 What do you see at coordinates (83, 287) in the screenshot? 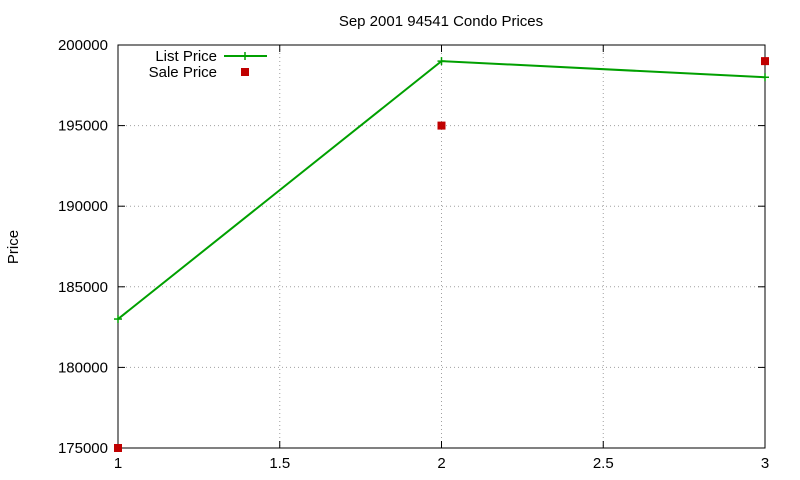
I see `y-tick-label: 185000` at bounding box center [83, 287].